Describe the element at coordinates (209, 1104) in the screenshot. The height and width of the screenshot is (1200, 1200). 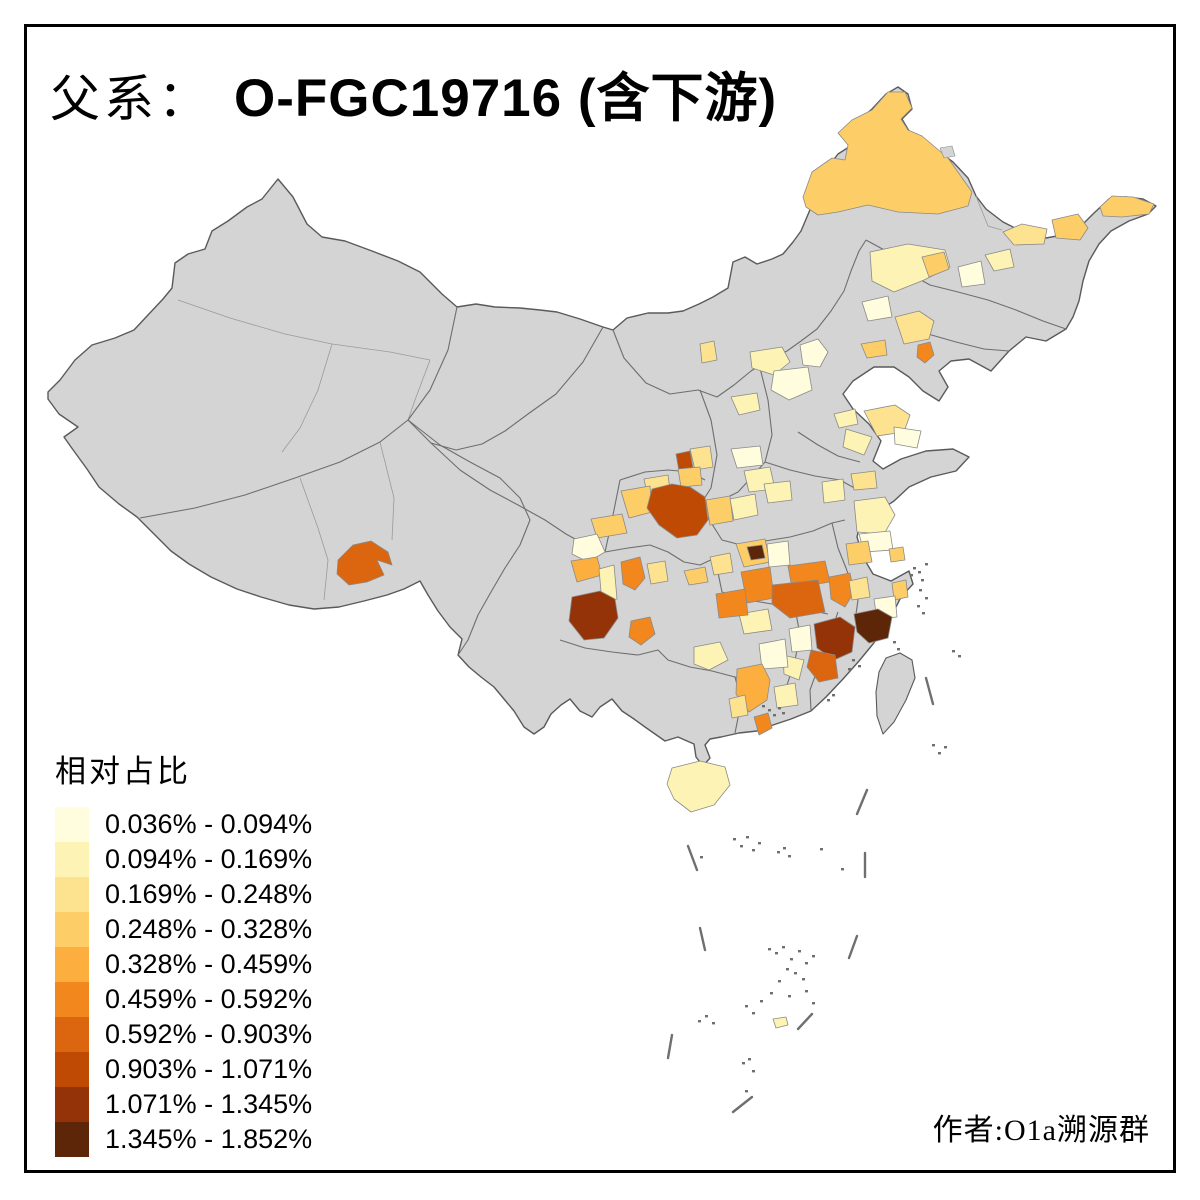
I see `legend-label: 1.071% - 1.345%` at that location.